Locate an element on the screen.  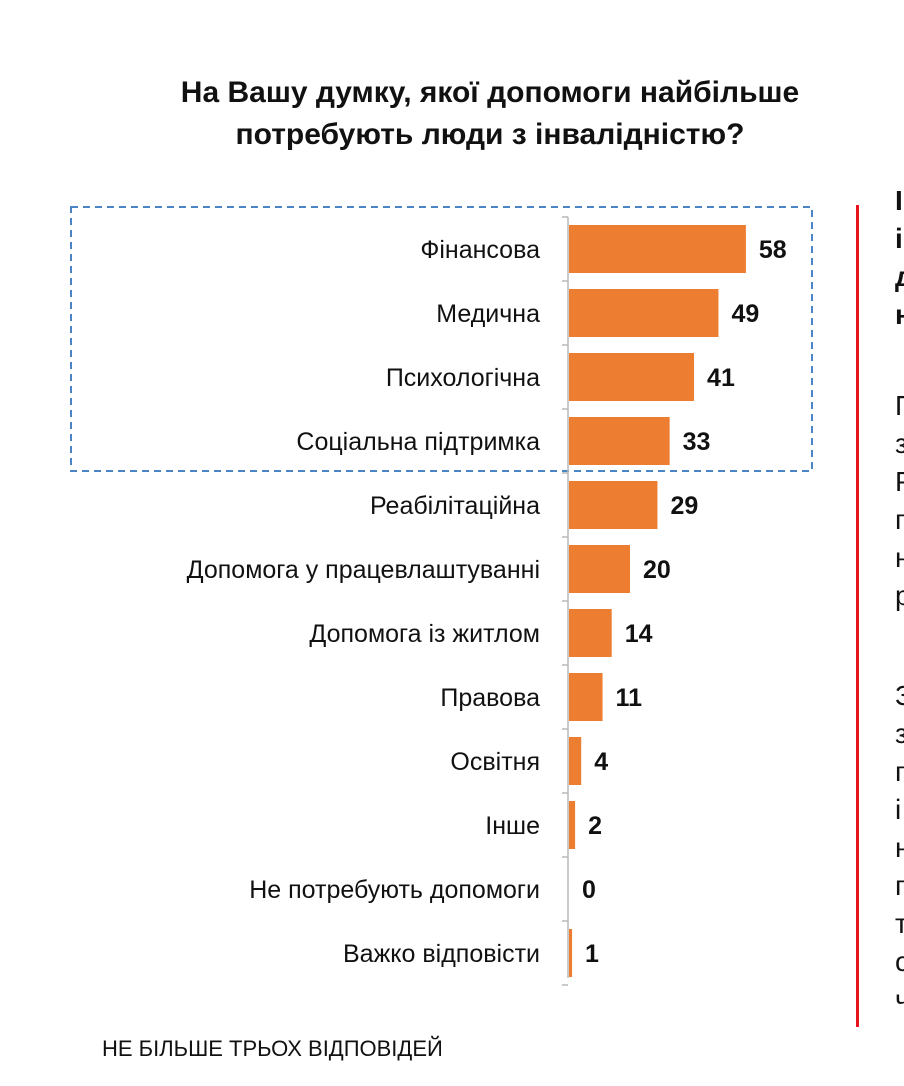
side-panel-fragment: З is located at coordinates (899, 695).